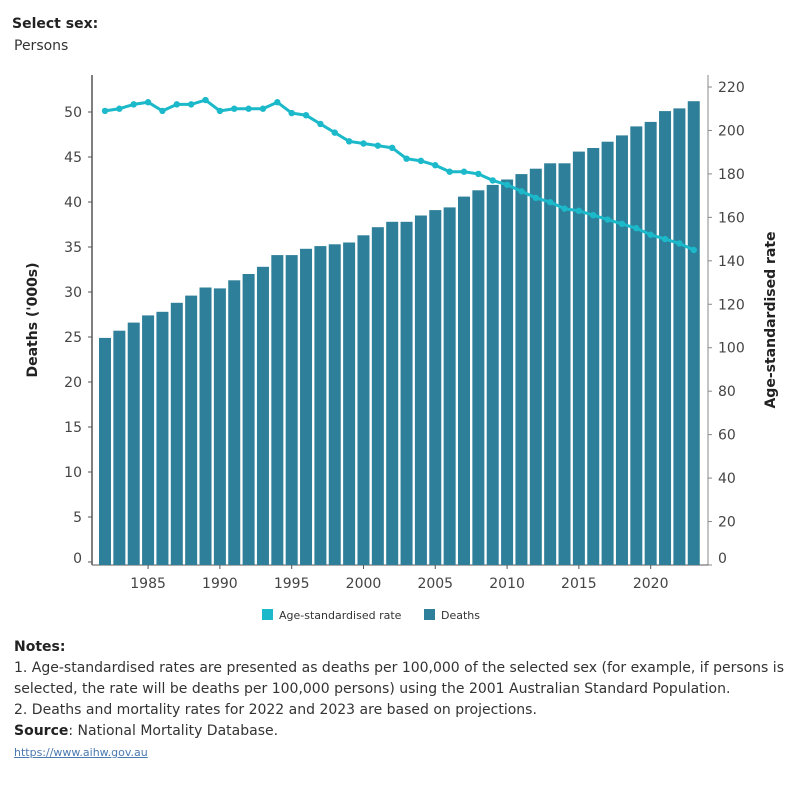 This screenshot has width=800, height=800. Describe the element at coordinates (340, 615) in the screenshot. I see `legend-label-rate: Age-standardised rate` at that location.